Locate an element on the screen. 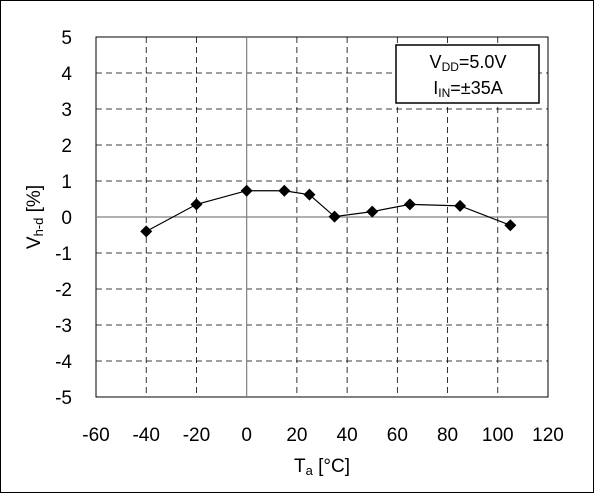 This screenshot has width=594, height=493. x-tick-labels: -60 -40 -20 0 20 40 60 80 100 120 is located at coordinates (323, 435).